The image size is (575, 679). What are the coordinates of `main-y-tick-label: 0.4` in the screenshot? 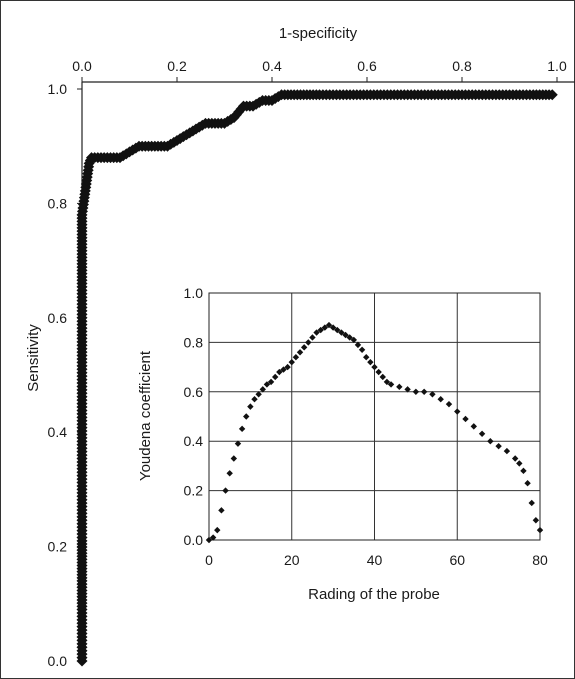 It's located at (58, 432).